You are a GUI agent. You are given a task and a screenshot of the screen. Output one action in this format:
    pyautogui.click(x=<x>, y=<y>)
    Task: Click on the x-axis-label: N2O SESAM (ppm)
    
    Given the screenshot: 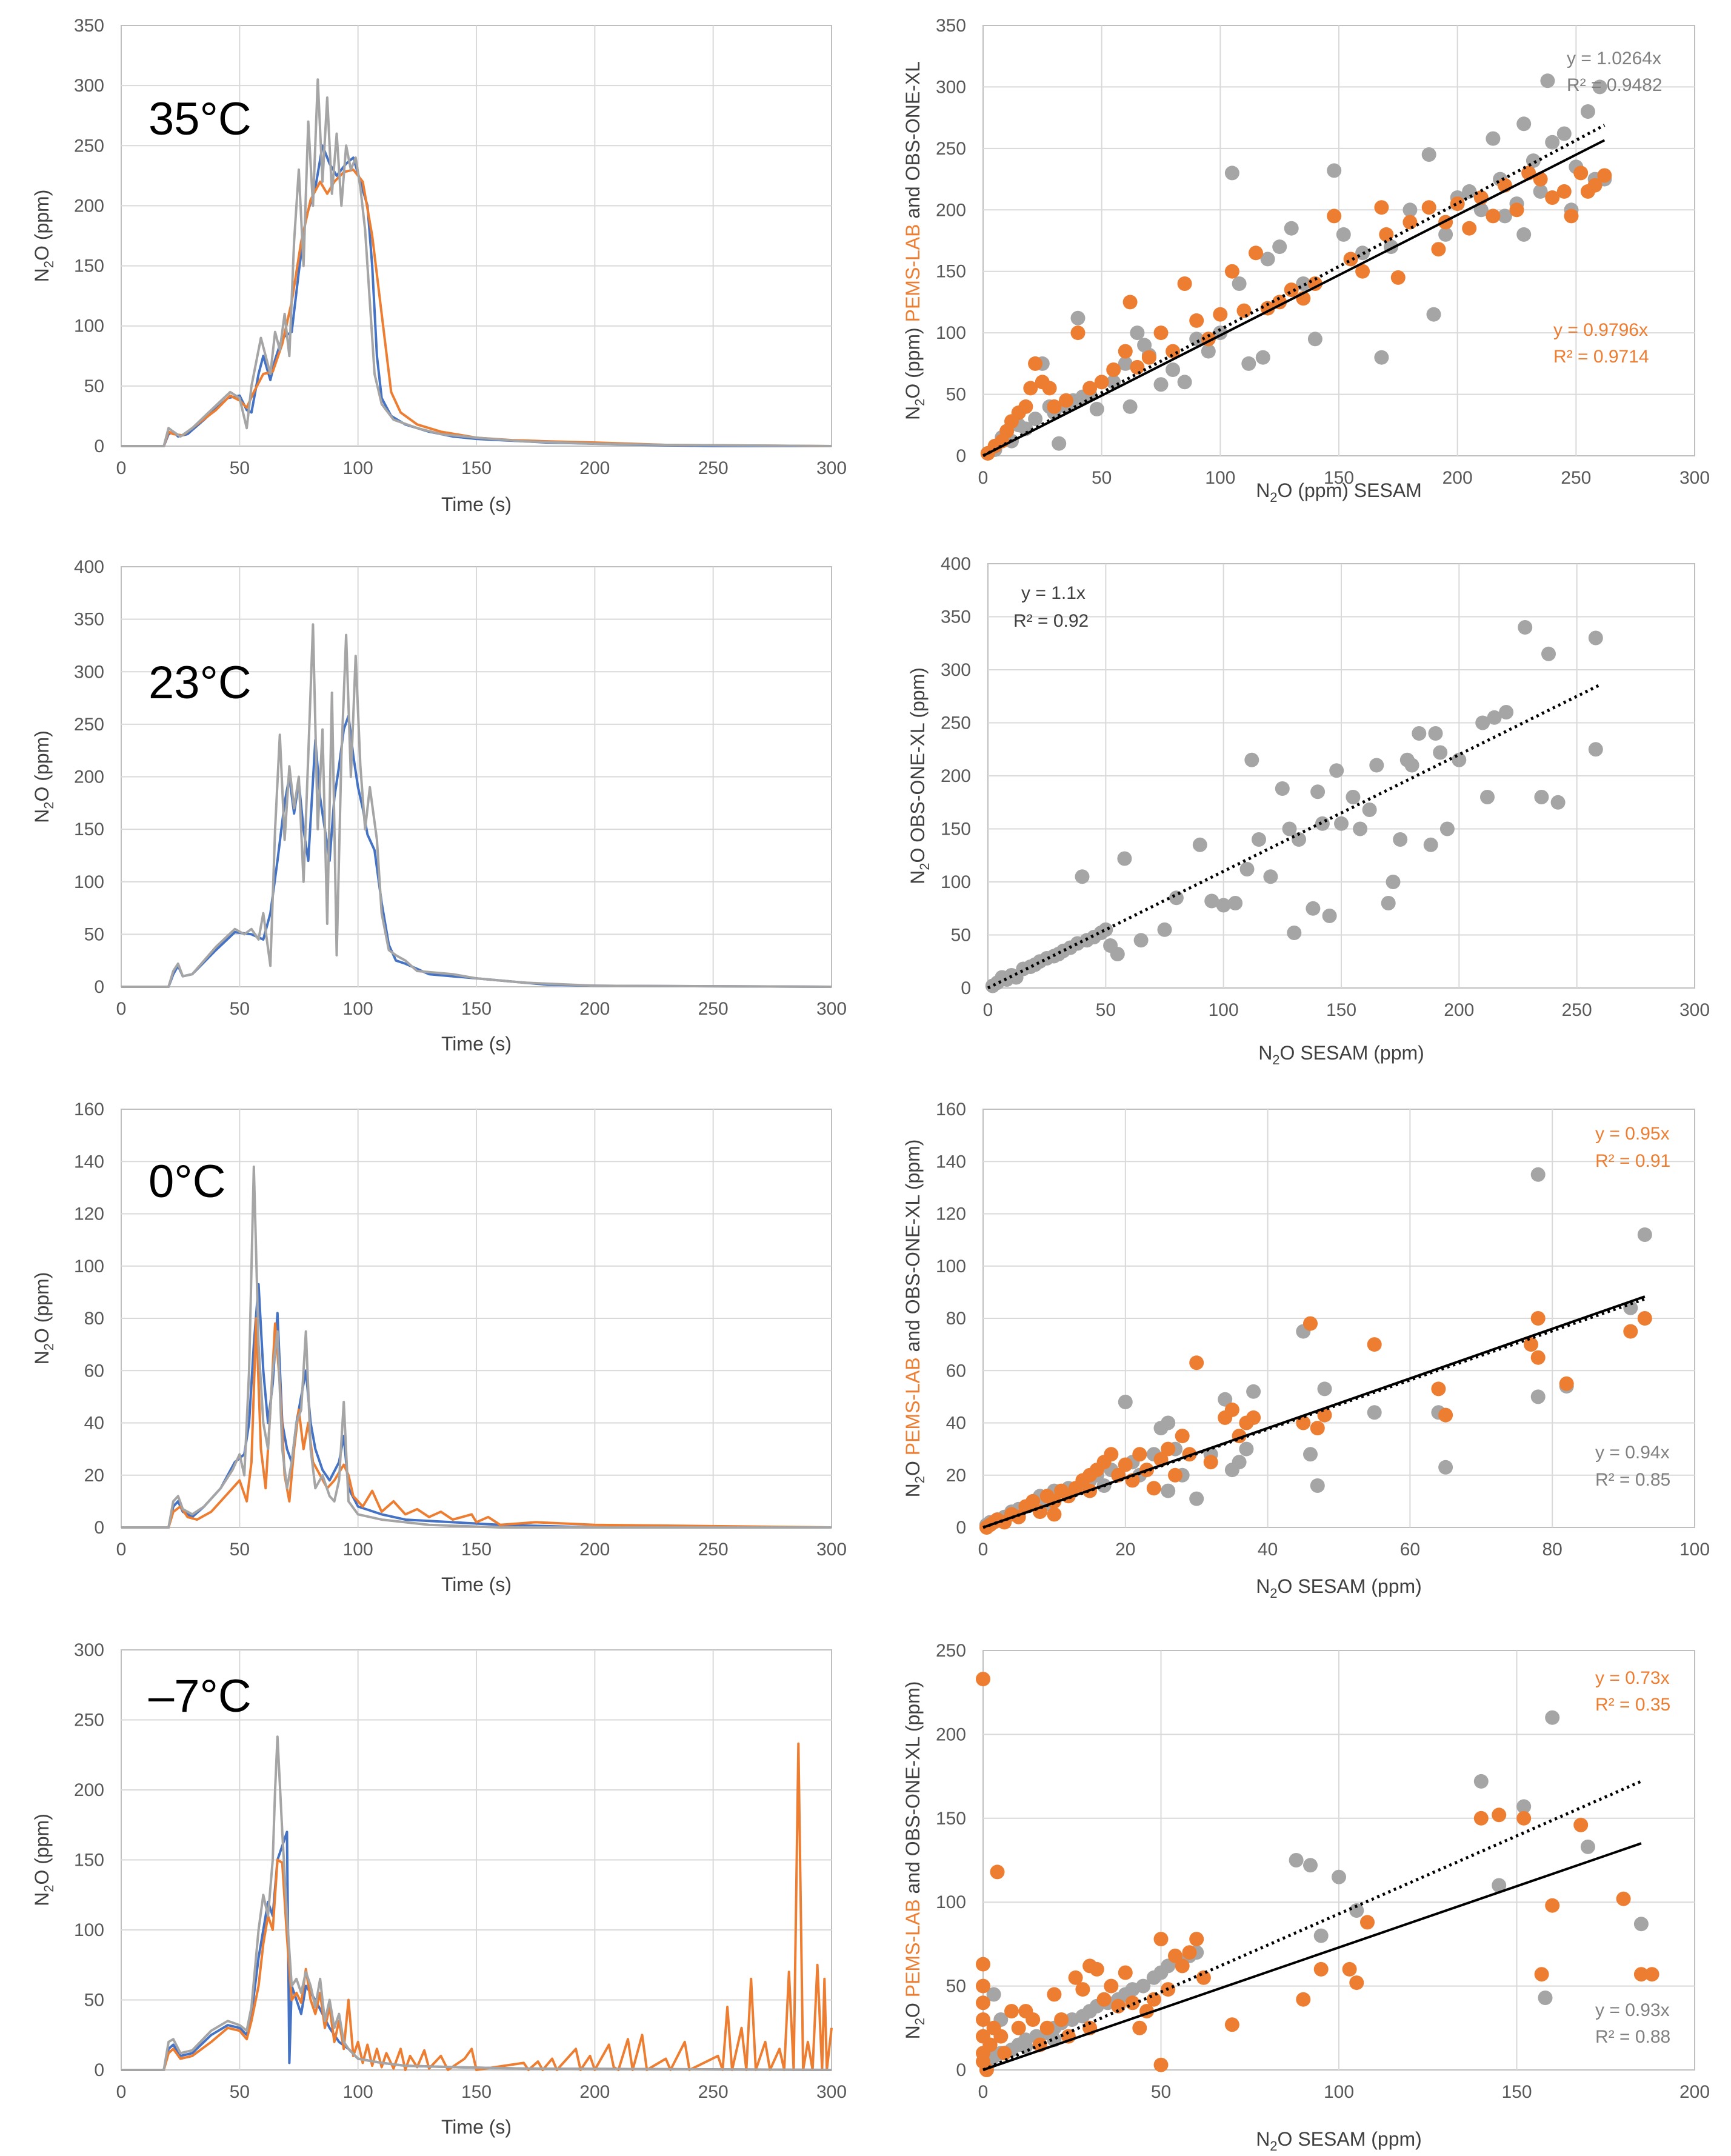 What is the action you would take?
    pyautogui.click(x=1339, y=2141)
    